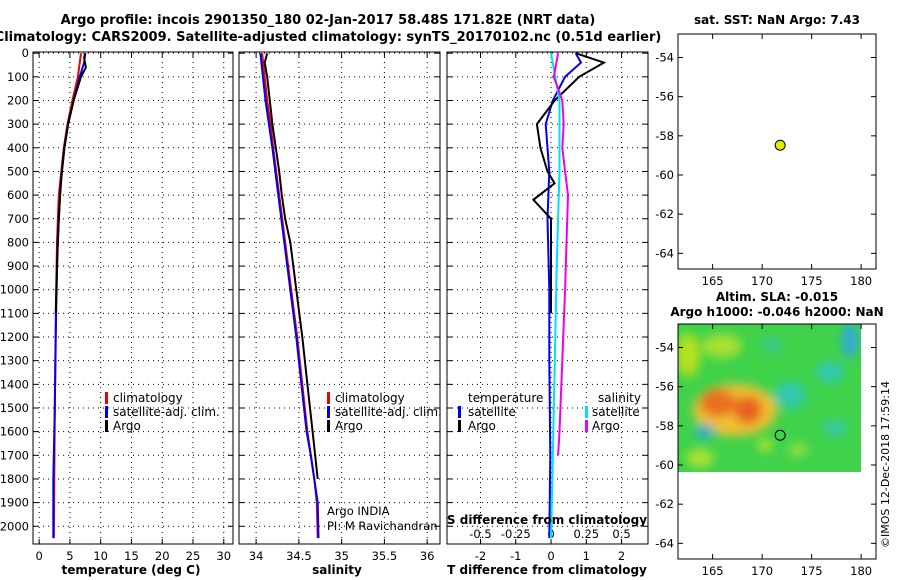 The height and width of the screenshot is (580, 900). Describe the element at coordinates (664, 136) in the screenshot. I see `map-y-tick-label: -58` at that location.